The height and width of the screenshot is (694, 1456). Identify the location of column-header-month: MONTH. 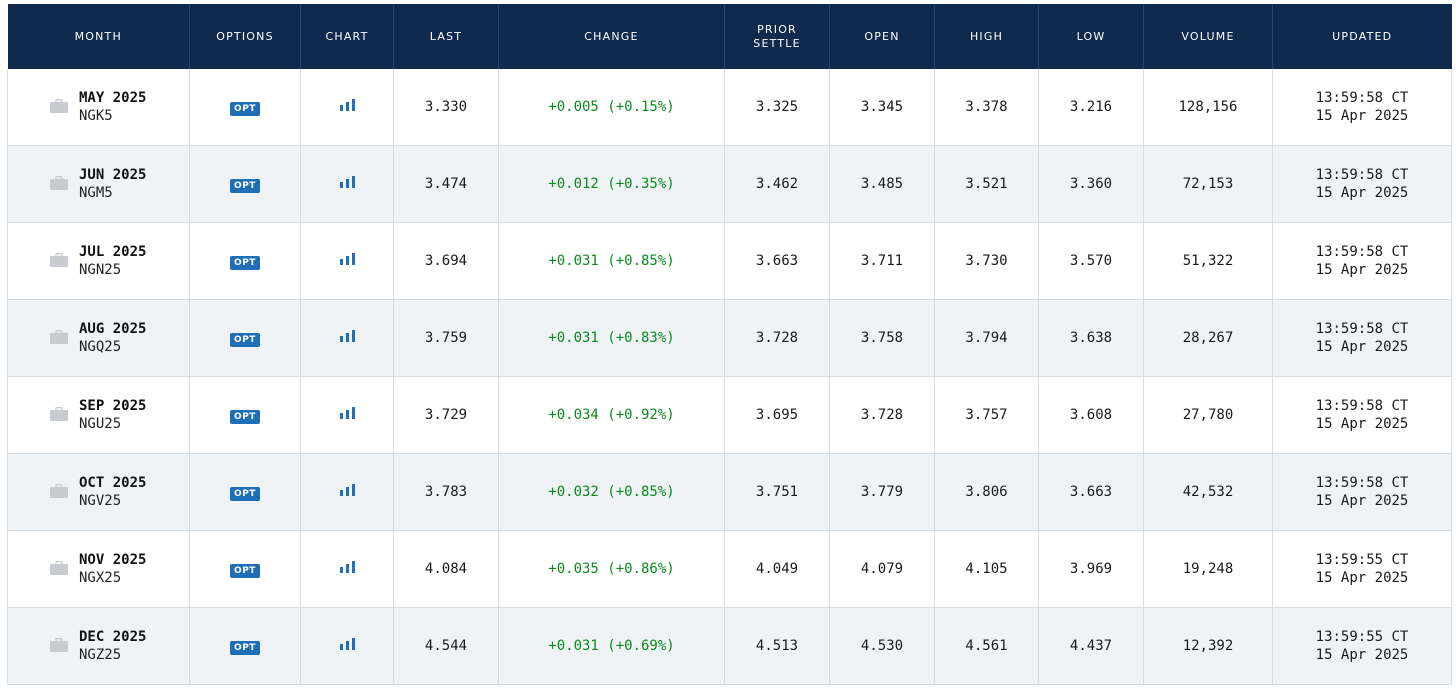
(98, 36).